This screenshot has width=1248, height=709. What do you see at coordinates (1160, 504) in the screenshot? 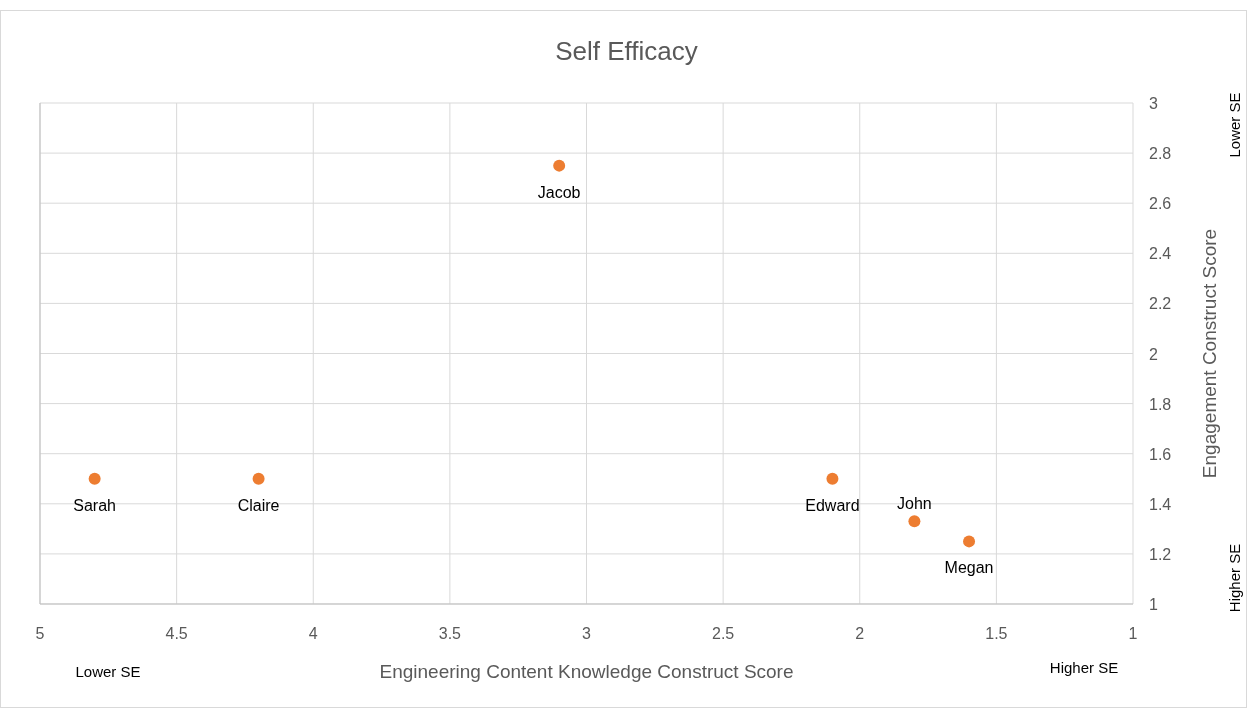
I see `y-tick-label: 1.4` at bounding box center [1160, 504].